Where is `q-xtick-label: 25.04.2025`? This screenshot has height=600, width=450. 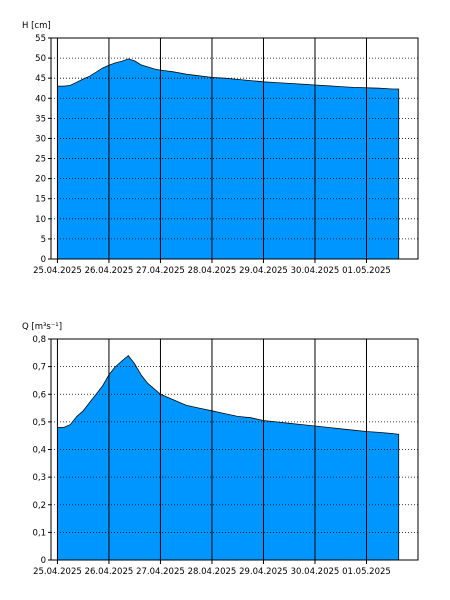
q-xtick-label: 25.04.2025 is located at coordinates (57, 572).